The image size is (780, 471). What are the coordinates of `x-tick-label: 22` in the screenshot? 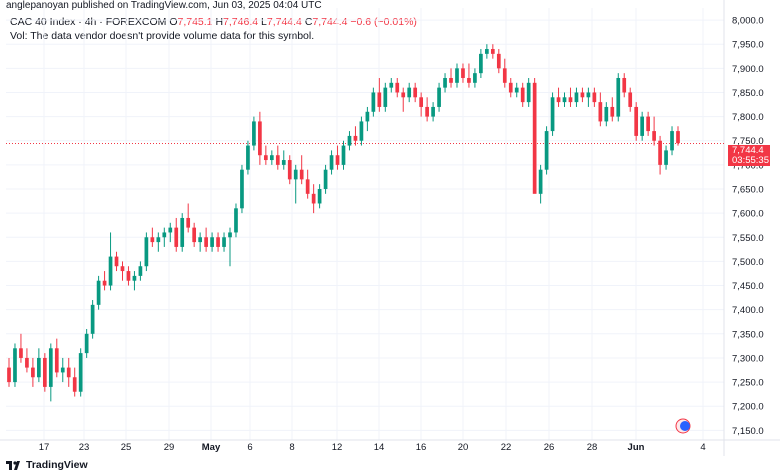 It's located at (506, 447).